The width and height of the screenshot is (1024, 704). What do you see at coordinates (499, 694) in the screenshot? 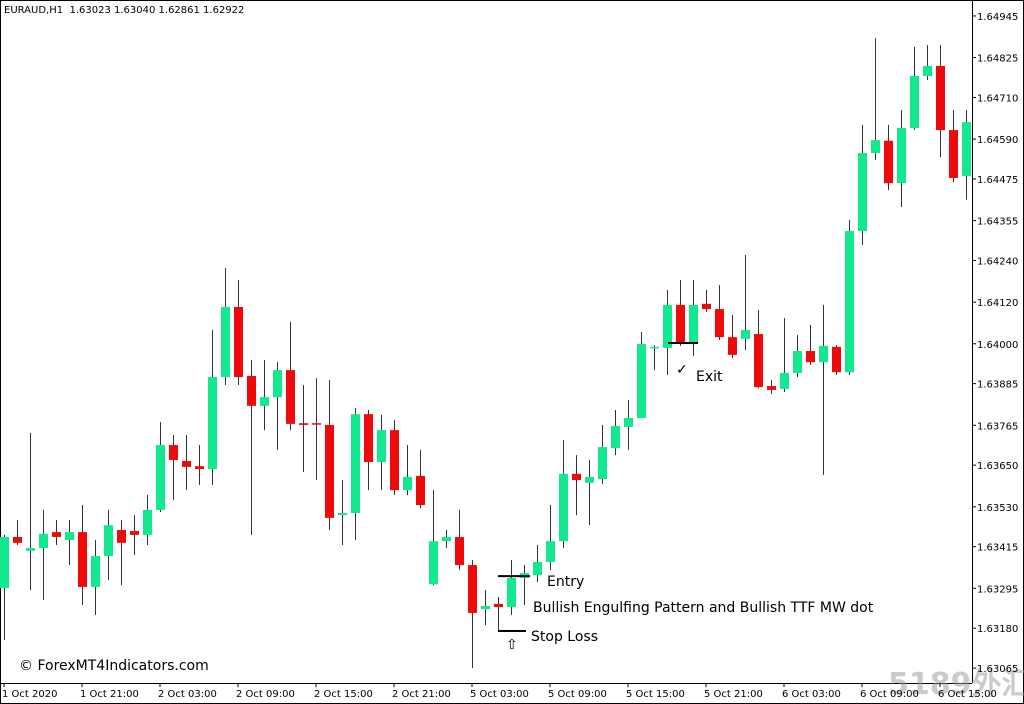
I see `x-tick-label: 5 Oct 03:00` at bounding box center [499, 694].